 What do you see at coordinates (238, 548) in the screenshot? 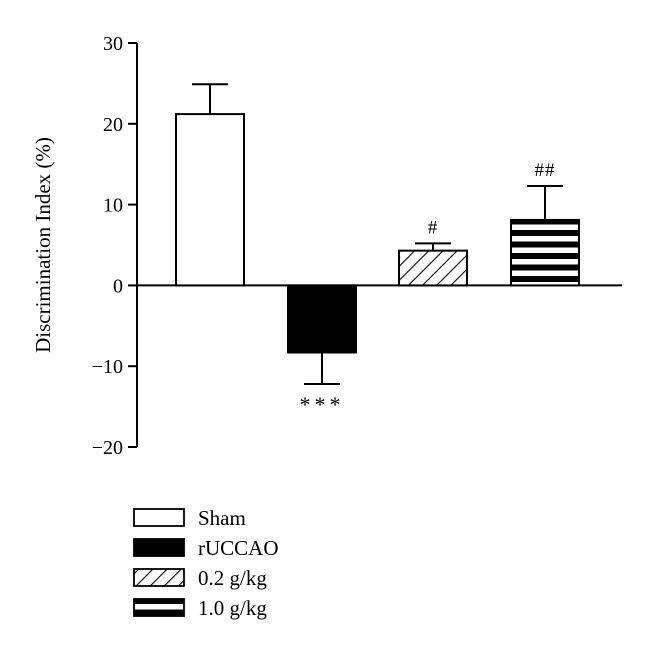
I see `legend-label: rUCCAO` at bounding box center [238, 548].